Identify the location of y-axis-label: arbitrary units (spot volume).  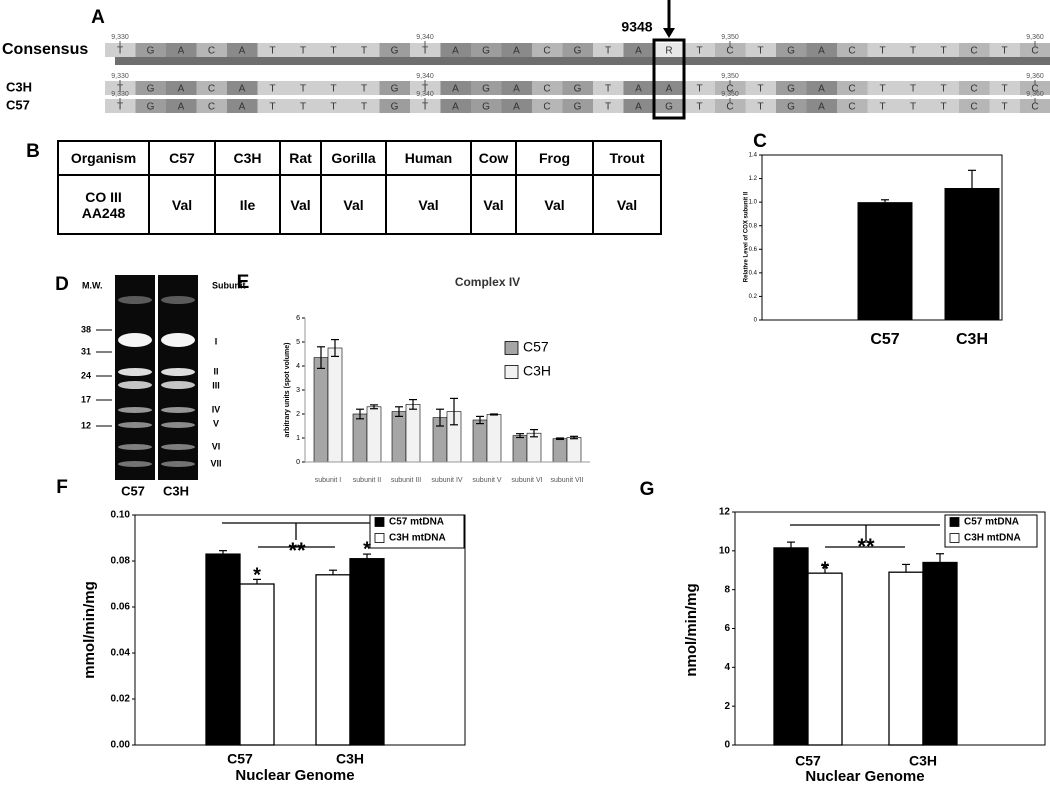
(287, 390).